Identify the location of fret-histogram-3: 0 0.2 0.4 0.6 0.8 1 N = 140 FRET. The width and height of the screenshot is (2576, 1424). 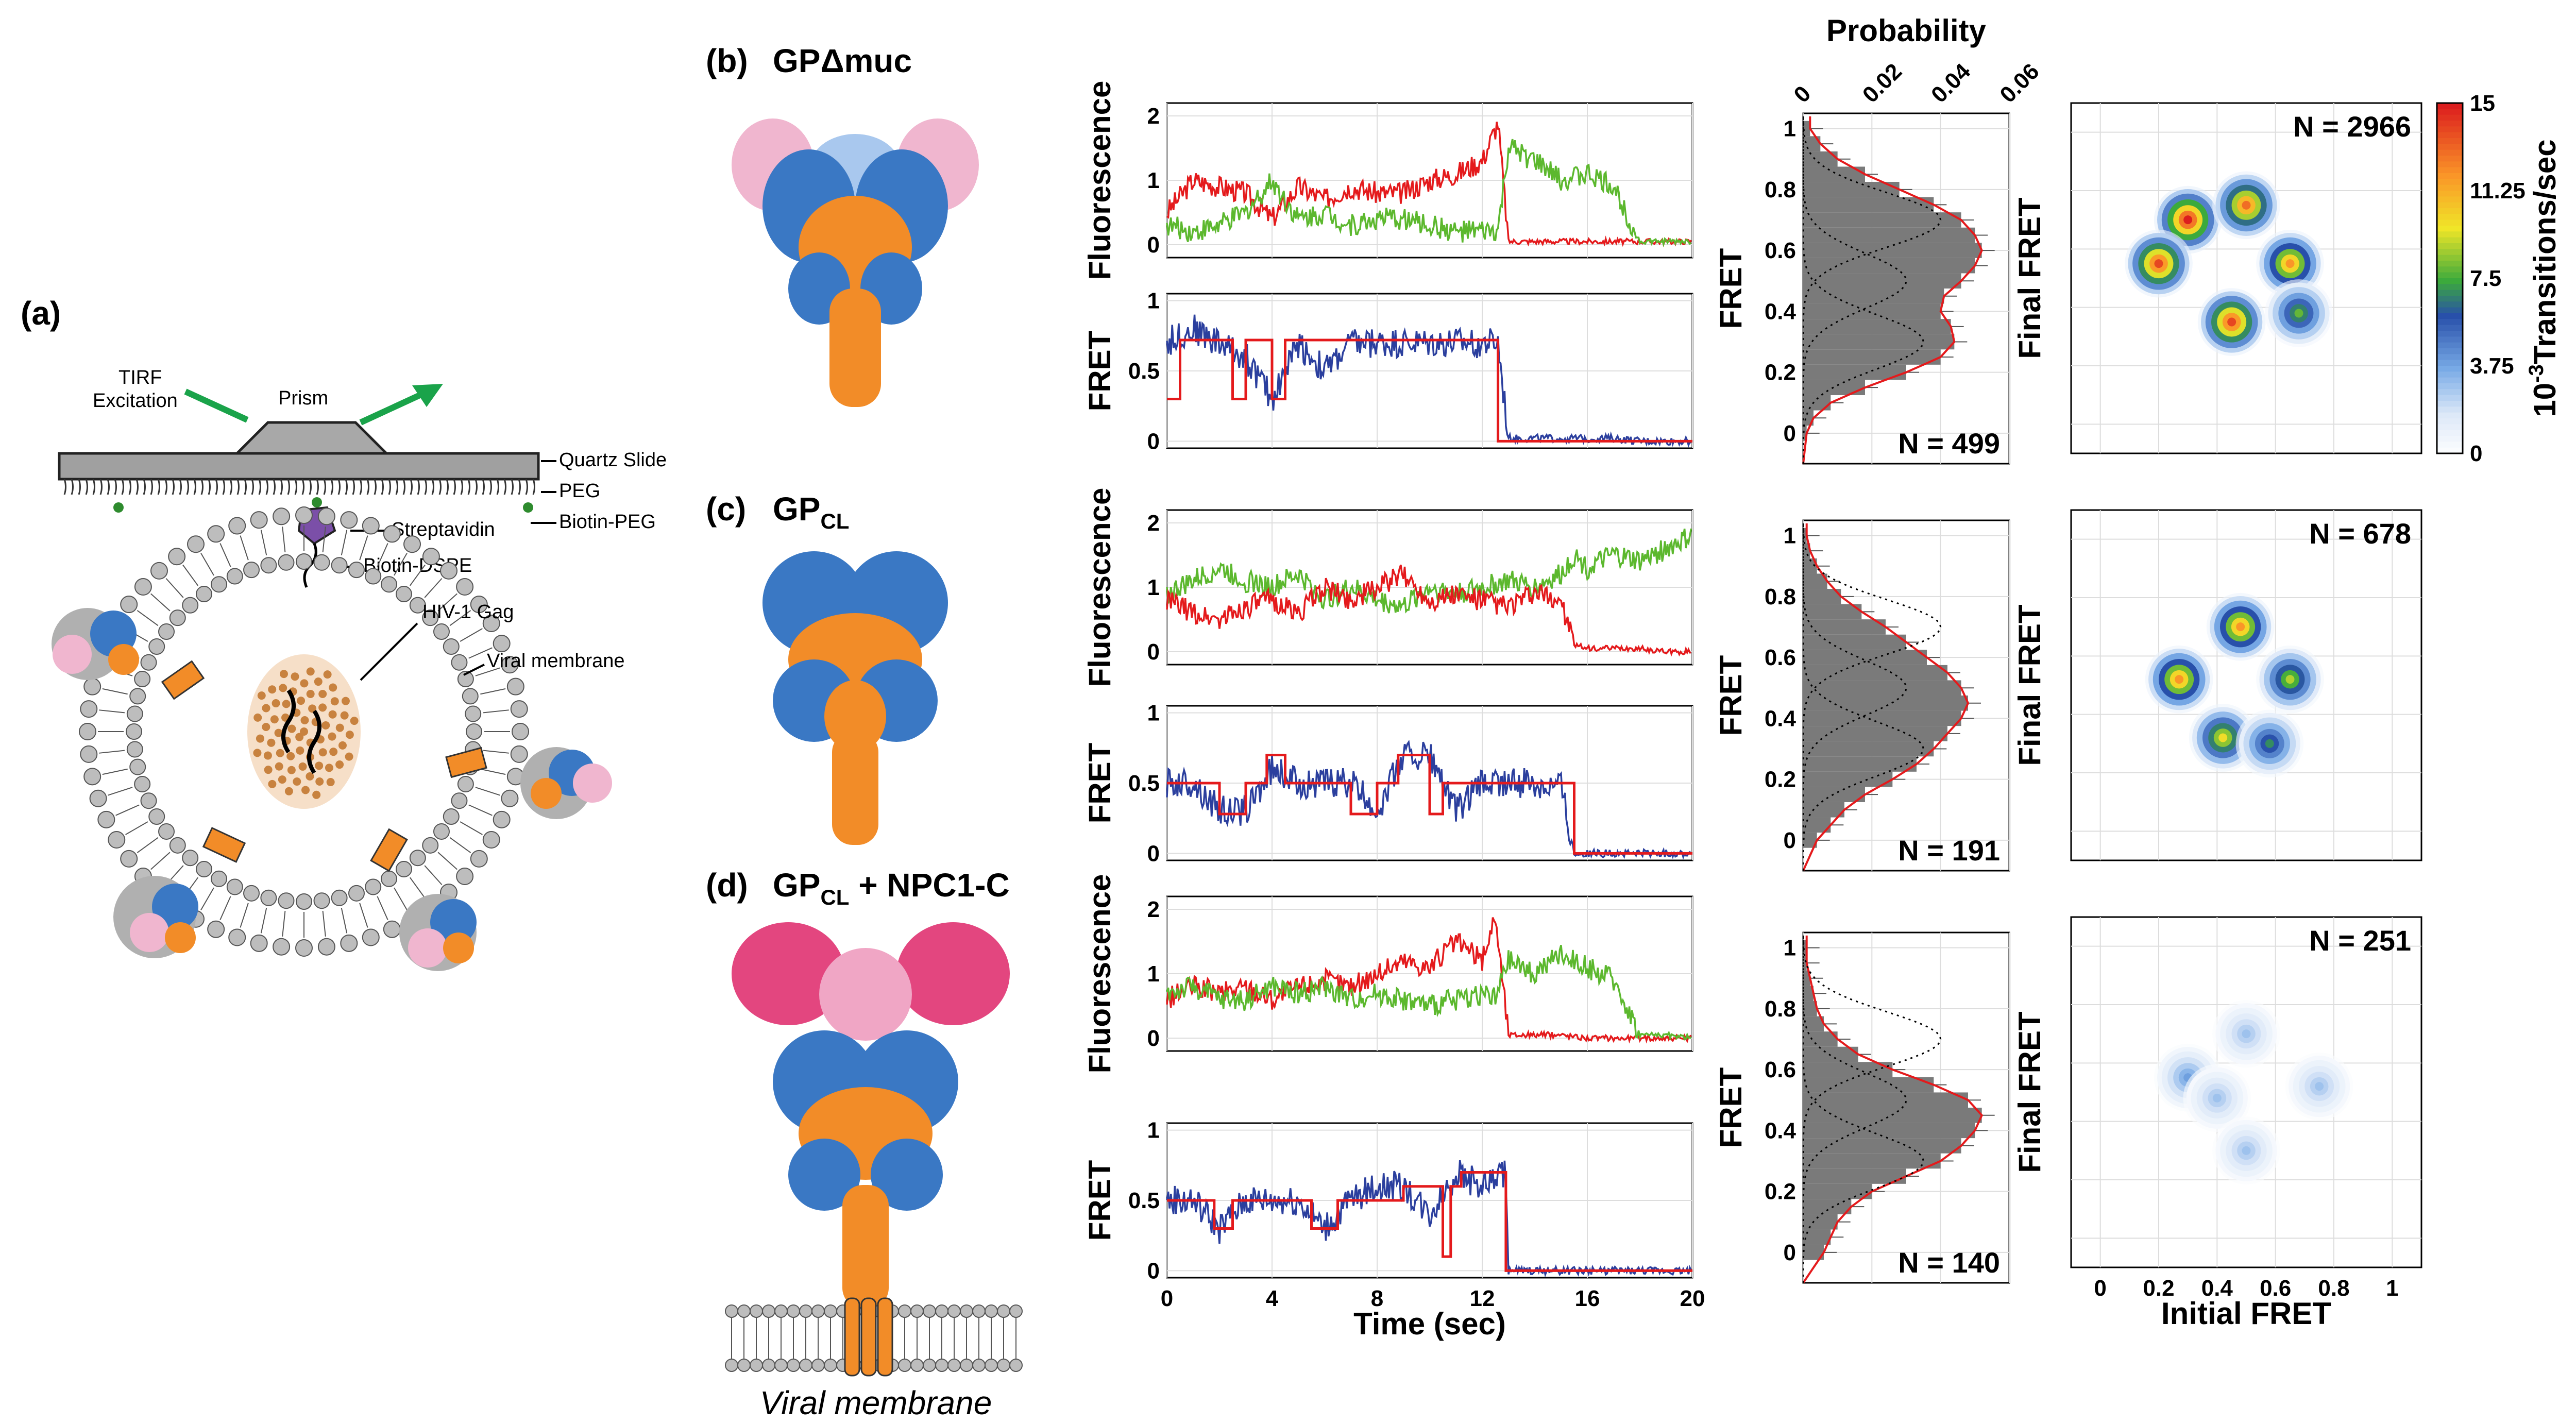
(1862, 1108).